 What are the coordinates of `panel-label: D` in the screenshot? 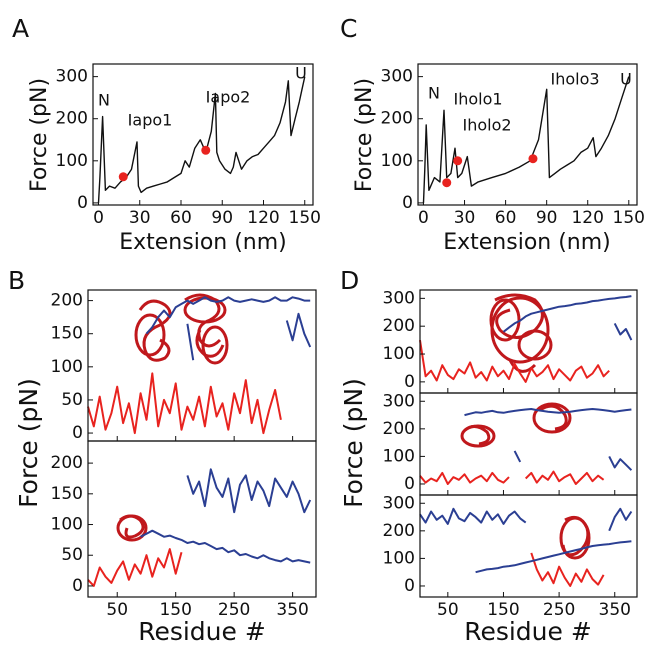 It's located at (349, 280).